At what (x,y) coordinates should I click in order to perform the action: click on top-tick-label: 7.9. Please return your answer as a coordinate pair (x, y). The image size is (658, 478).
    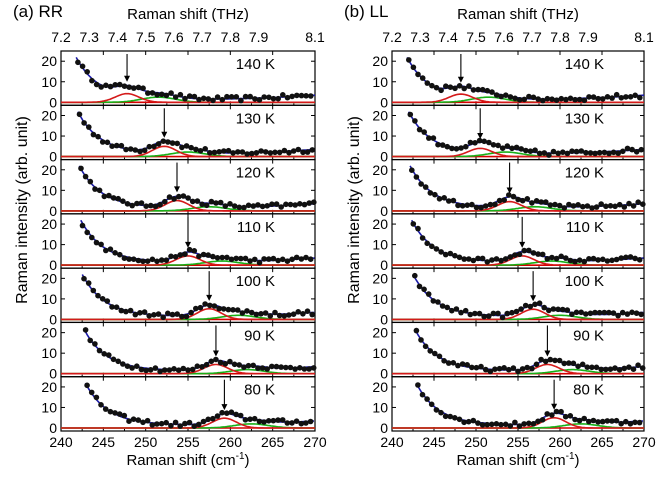
    Looking at the image, I should click on (588, 37).